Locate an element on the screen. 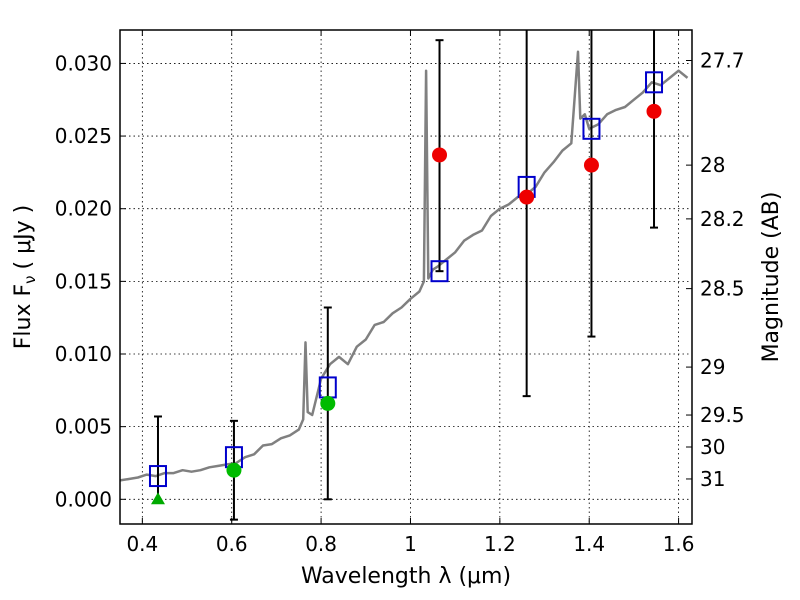 The height and width of the screenshot is (600, 800). x-tick-label: 1 is located at coordinates (410, 544).